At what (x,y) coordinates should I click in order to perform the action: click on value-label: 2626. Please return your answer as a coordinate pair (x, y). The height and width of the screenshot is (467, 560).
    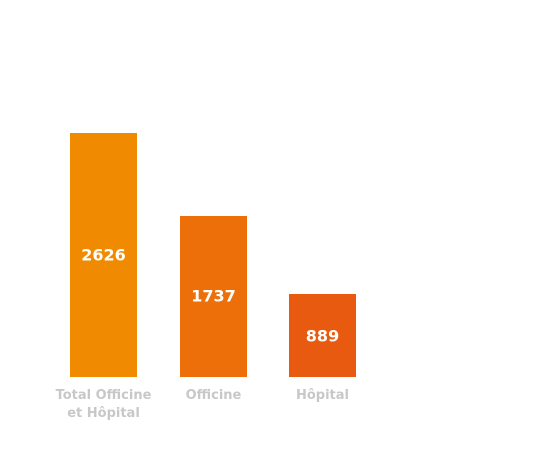
    Looking at the image, I should click on (103, 255).